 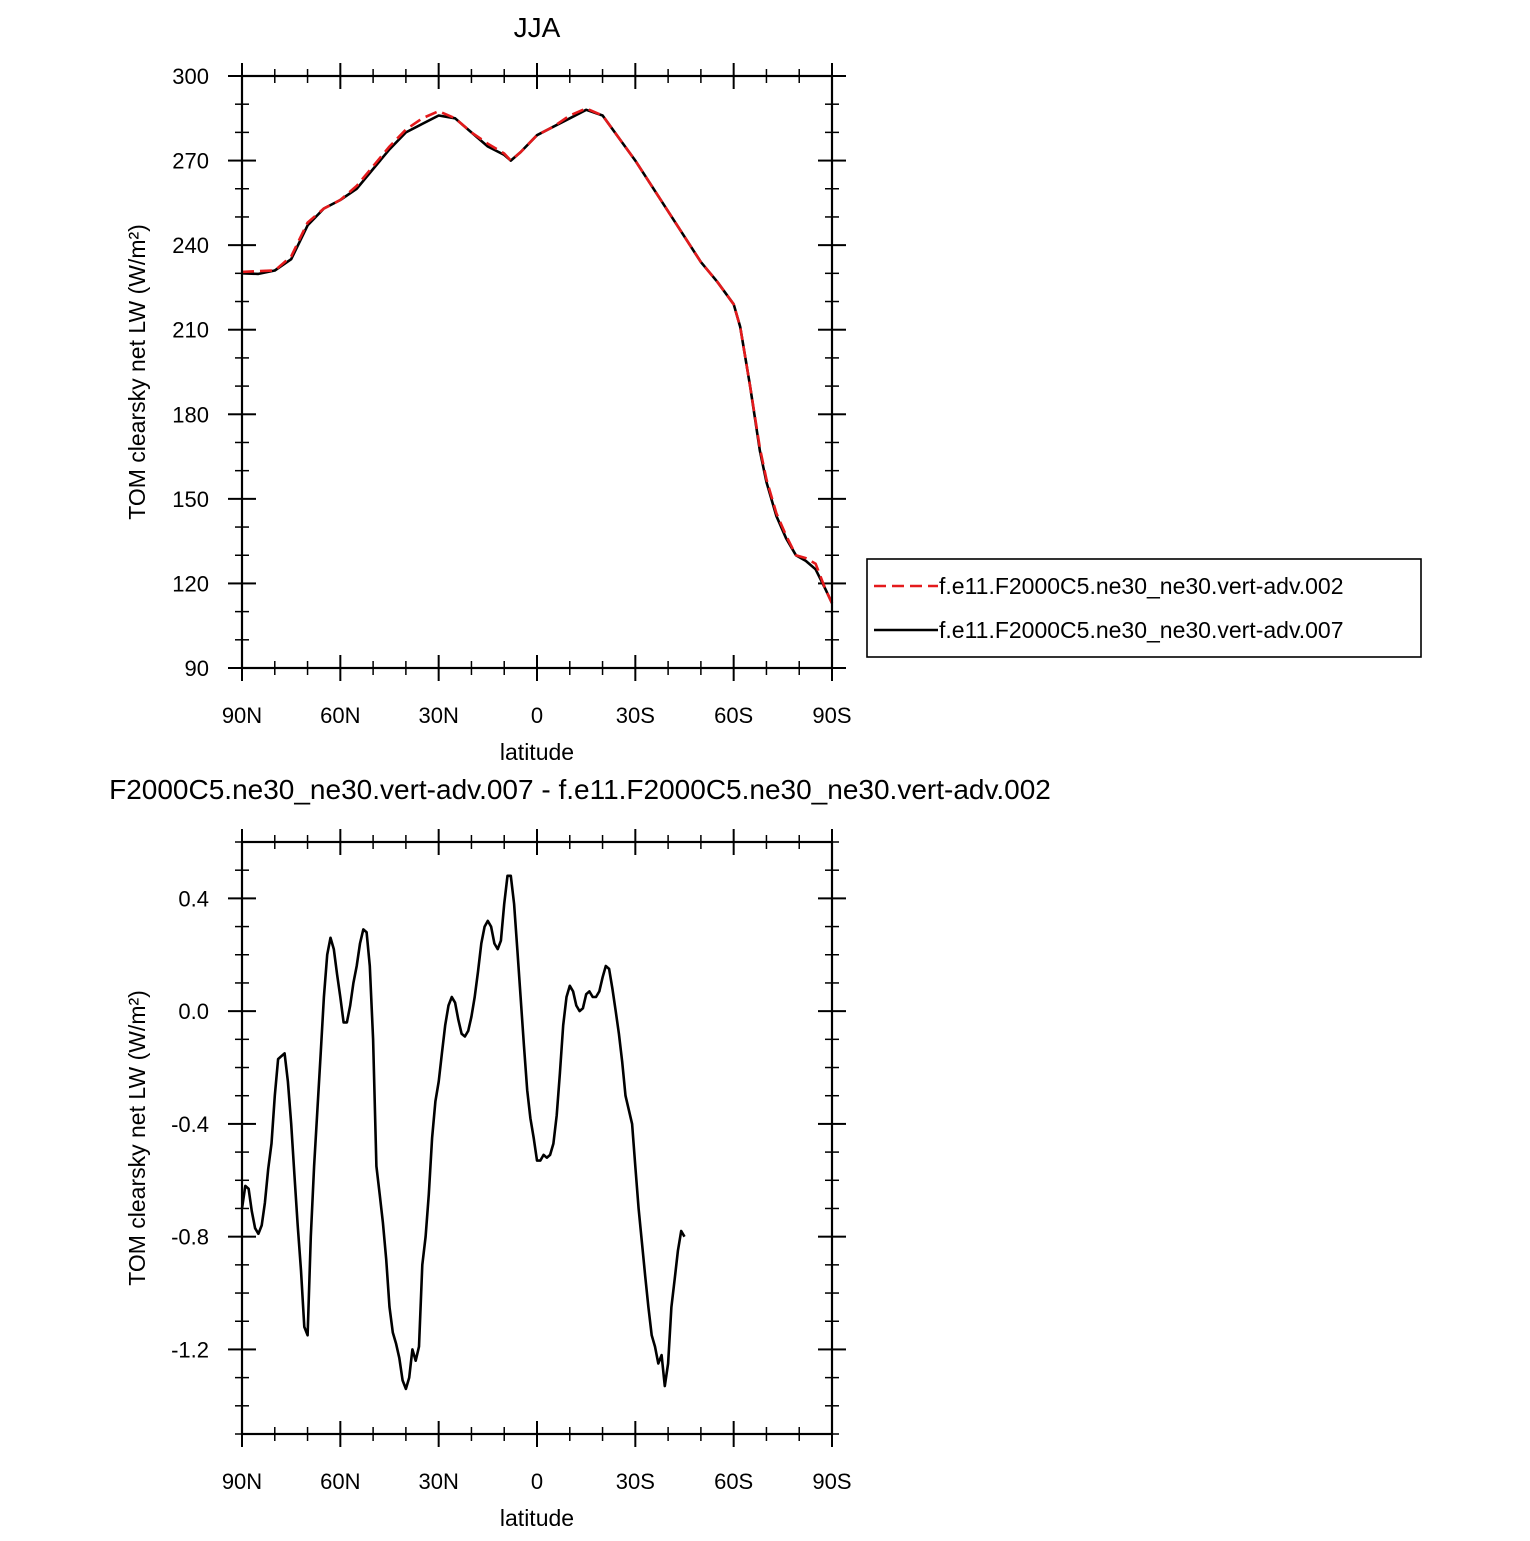 I want to click on legend-entry-007: f.e11.F2000C5.ne30_ne30.vert-adv.007, so click(x=1141, y=630).